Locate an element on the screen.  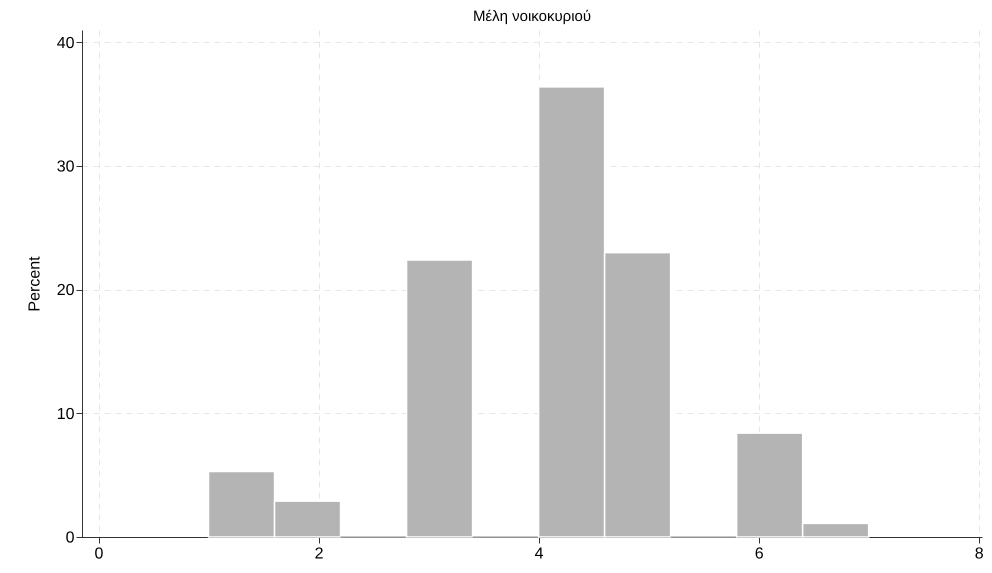
chart-title: Μέλη νοικοκυριού is located at coordinates (532, 16).